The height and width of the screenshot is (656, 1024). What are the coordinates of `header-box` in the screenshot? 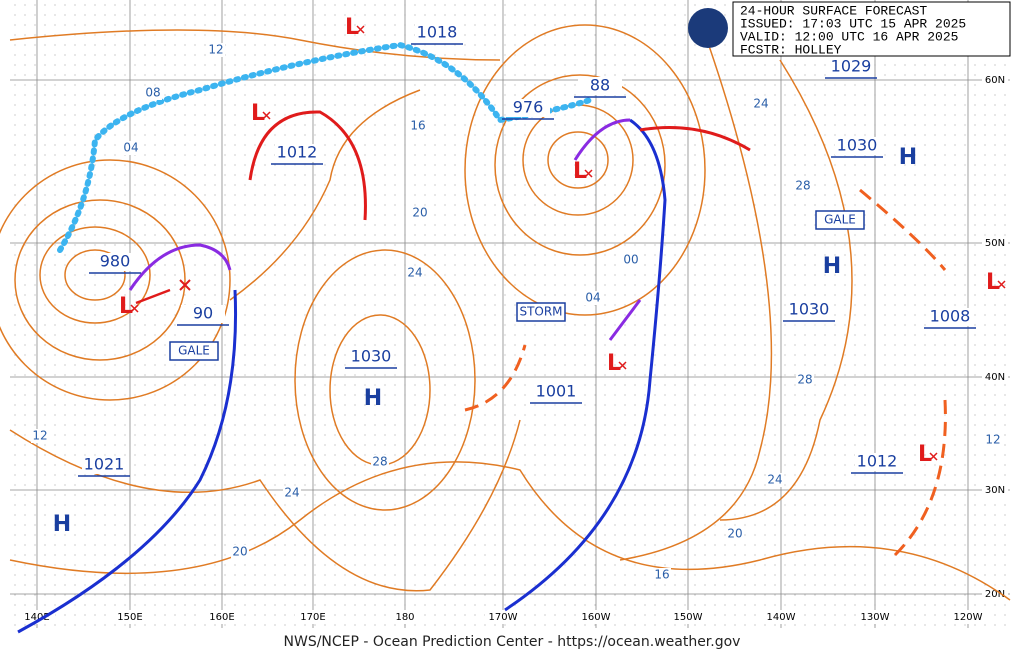 It's located at (871, 29).